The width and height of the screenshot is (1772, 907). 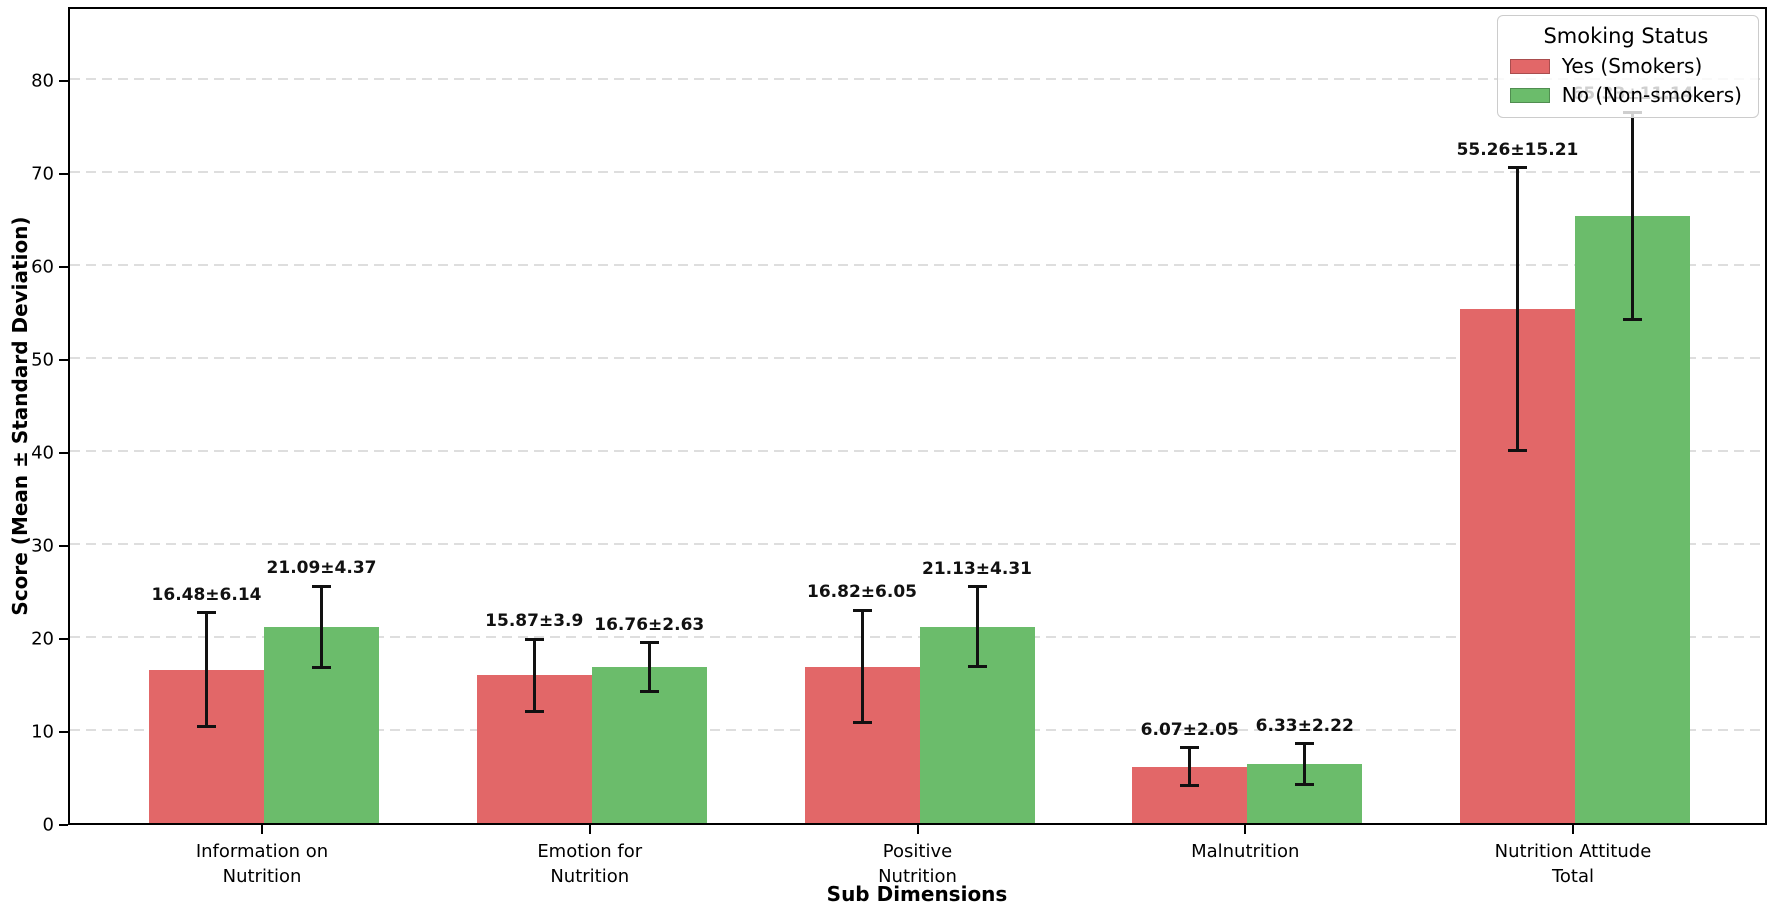 What do you see at coordinates (42, 360) in the screenshot?
I see `y-tick-label: 50` at bounding box center [42, 360].